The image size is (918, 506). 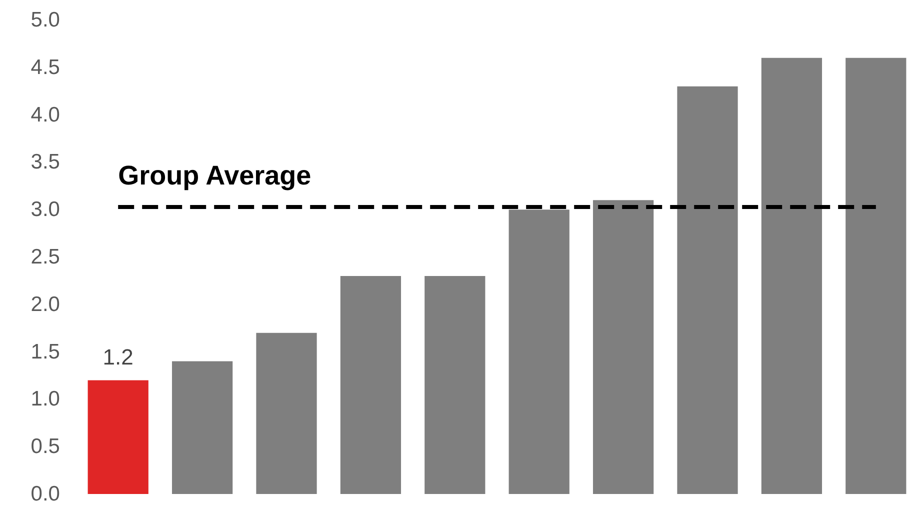 What do you see at coordinates (45, 210) in the screenshot?
I see `y-tick-label: 3.0` at bounding box center [45, 210].